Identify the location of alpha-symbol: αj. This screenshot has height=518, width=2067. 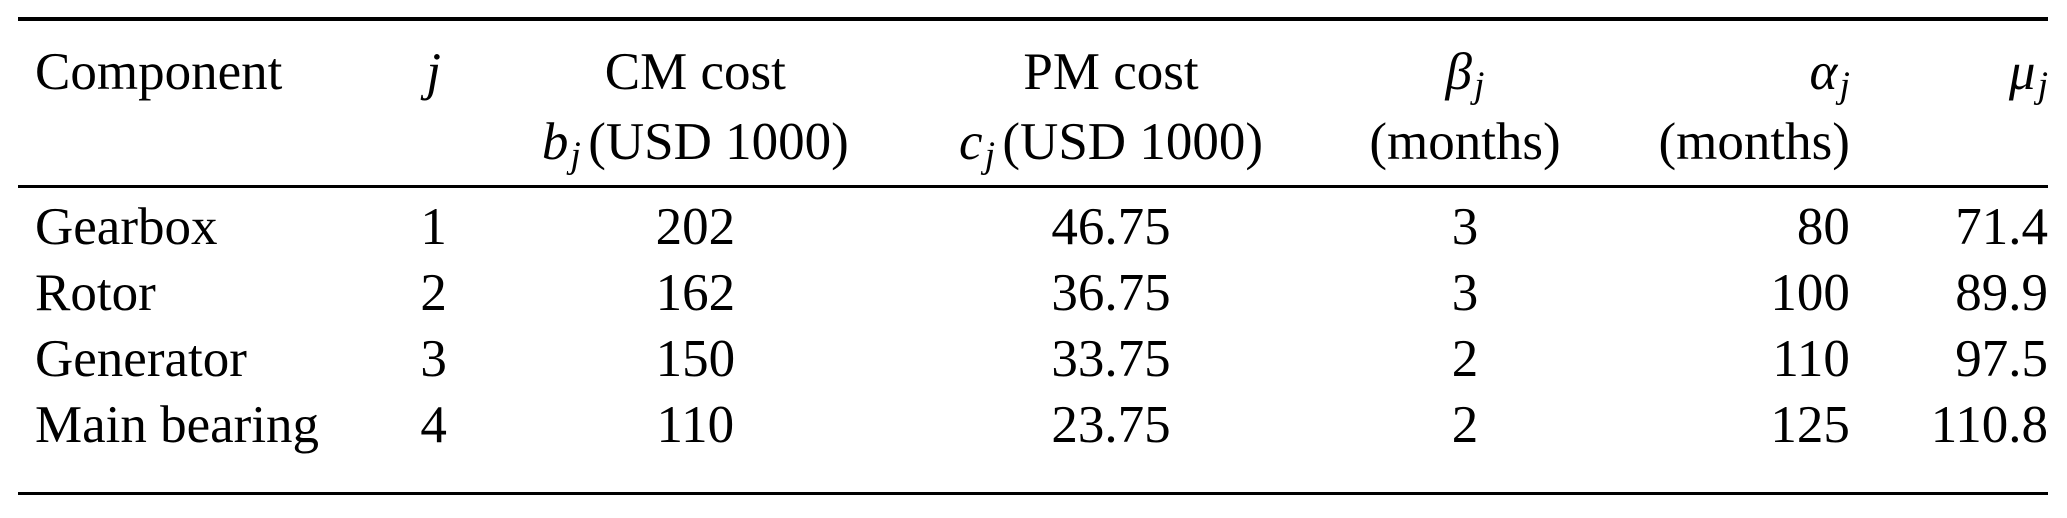
(1829, 75).